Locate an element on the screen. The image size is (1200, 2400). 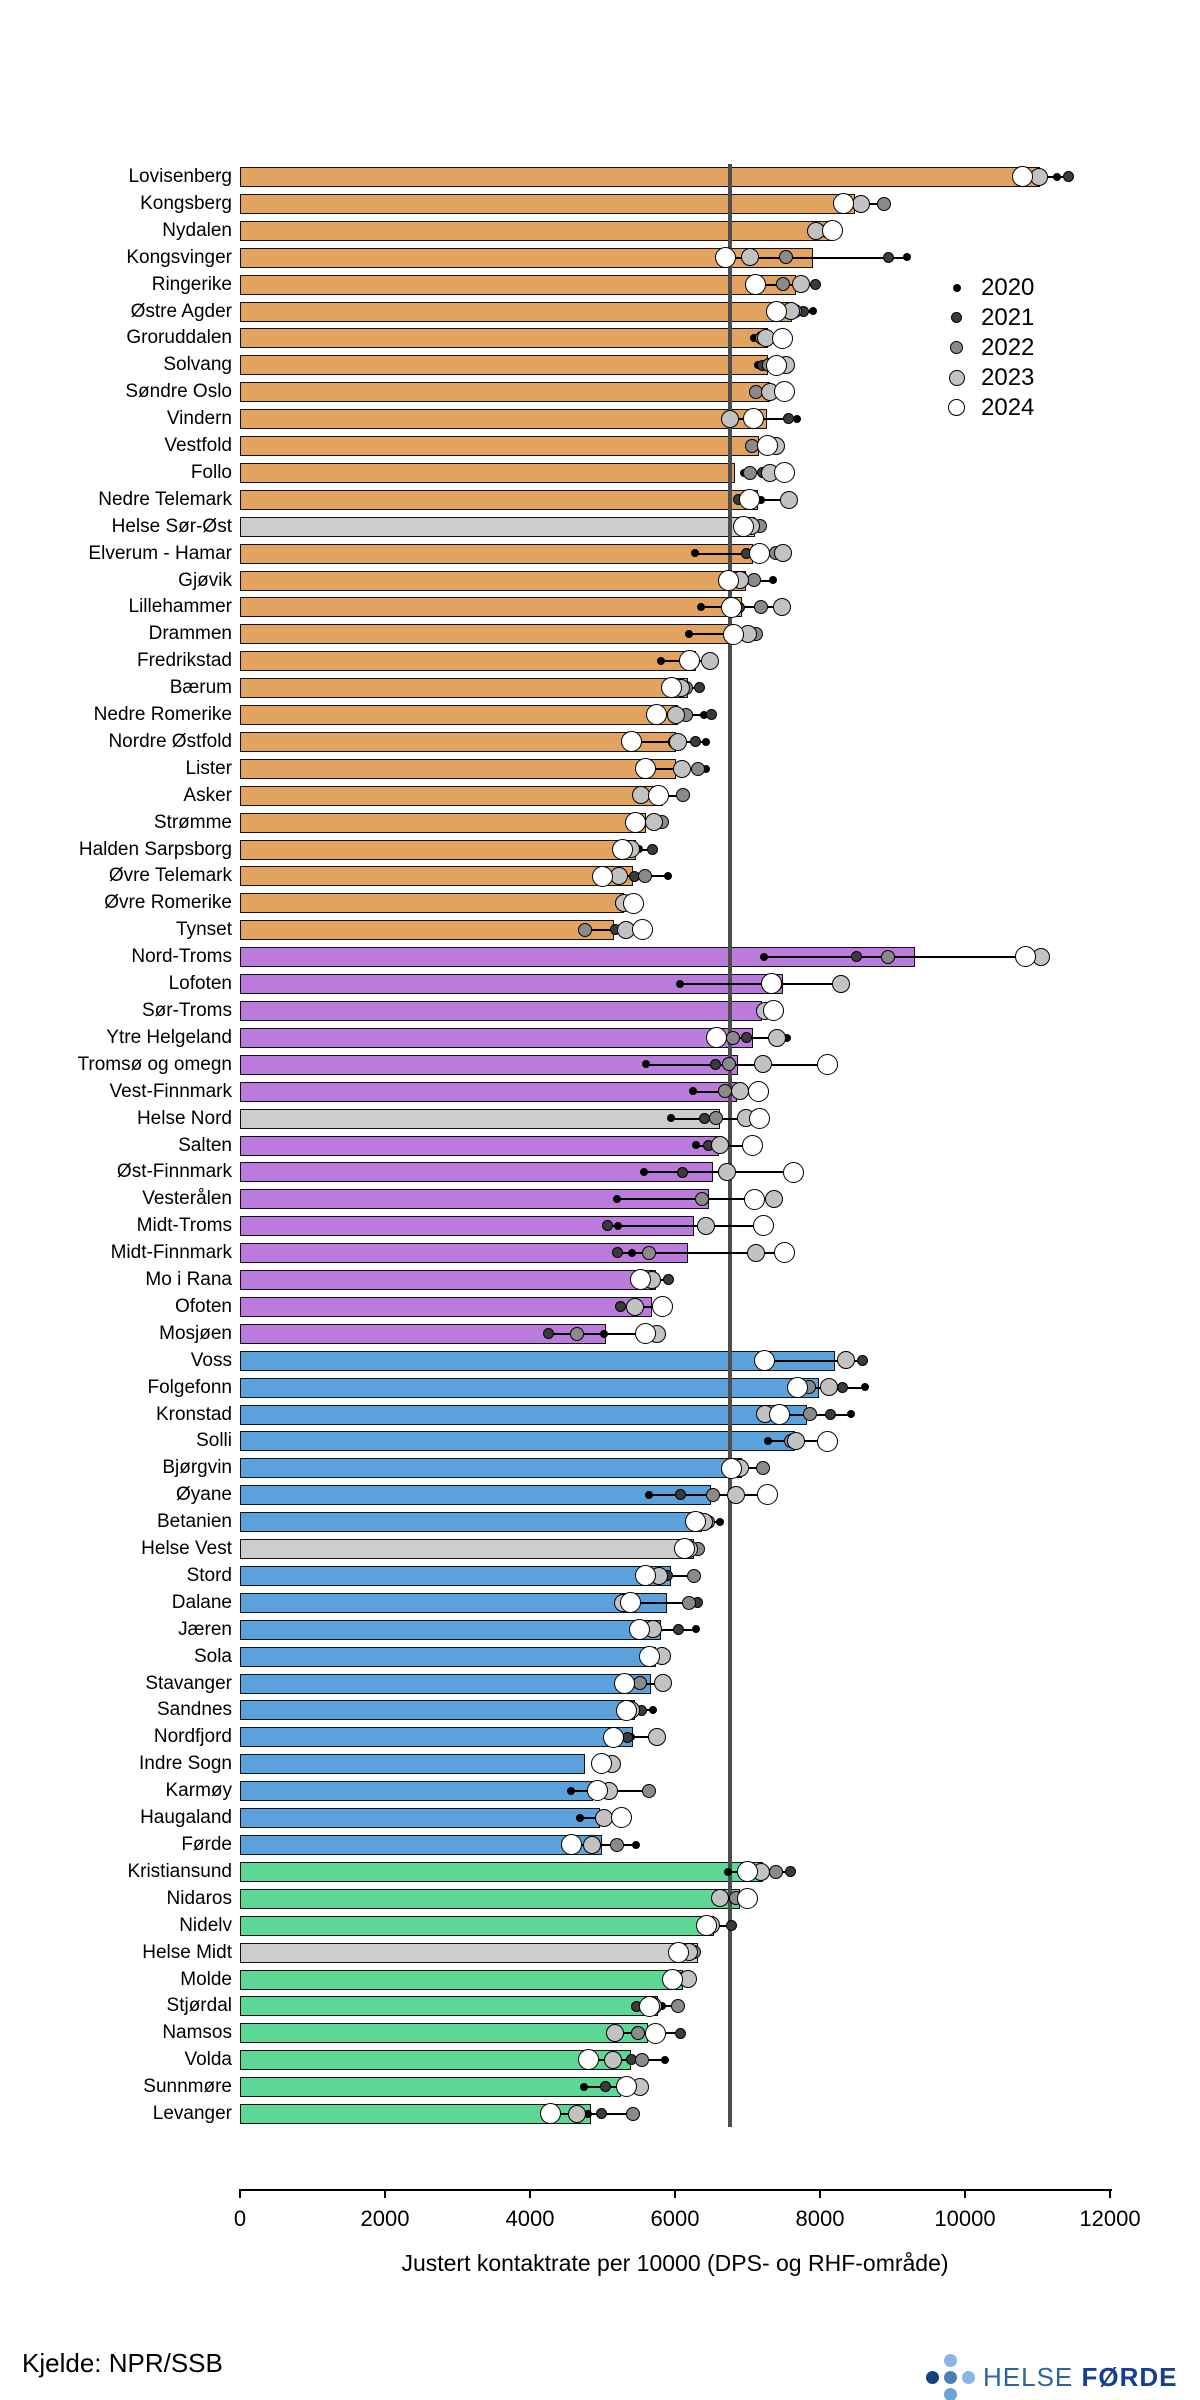
row-label: Nidelv is located at coordinates (205, 1925).